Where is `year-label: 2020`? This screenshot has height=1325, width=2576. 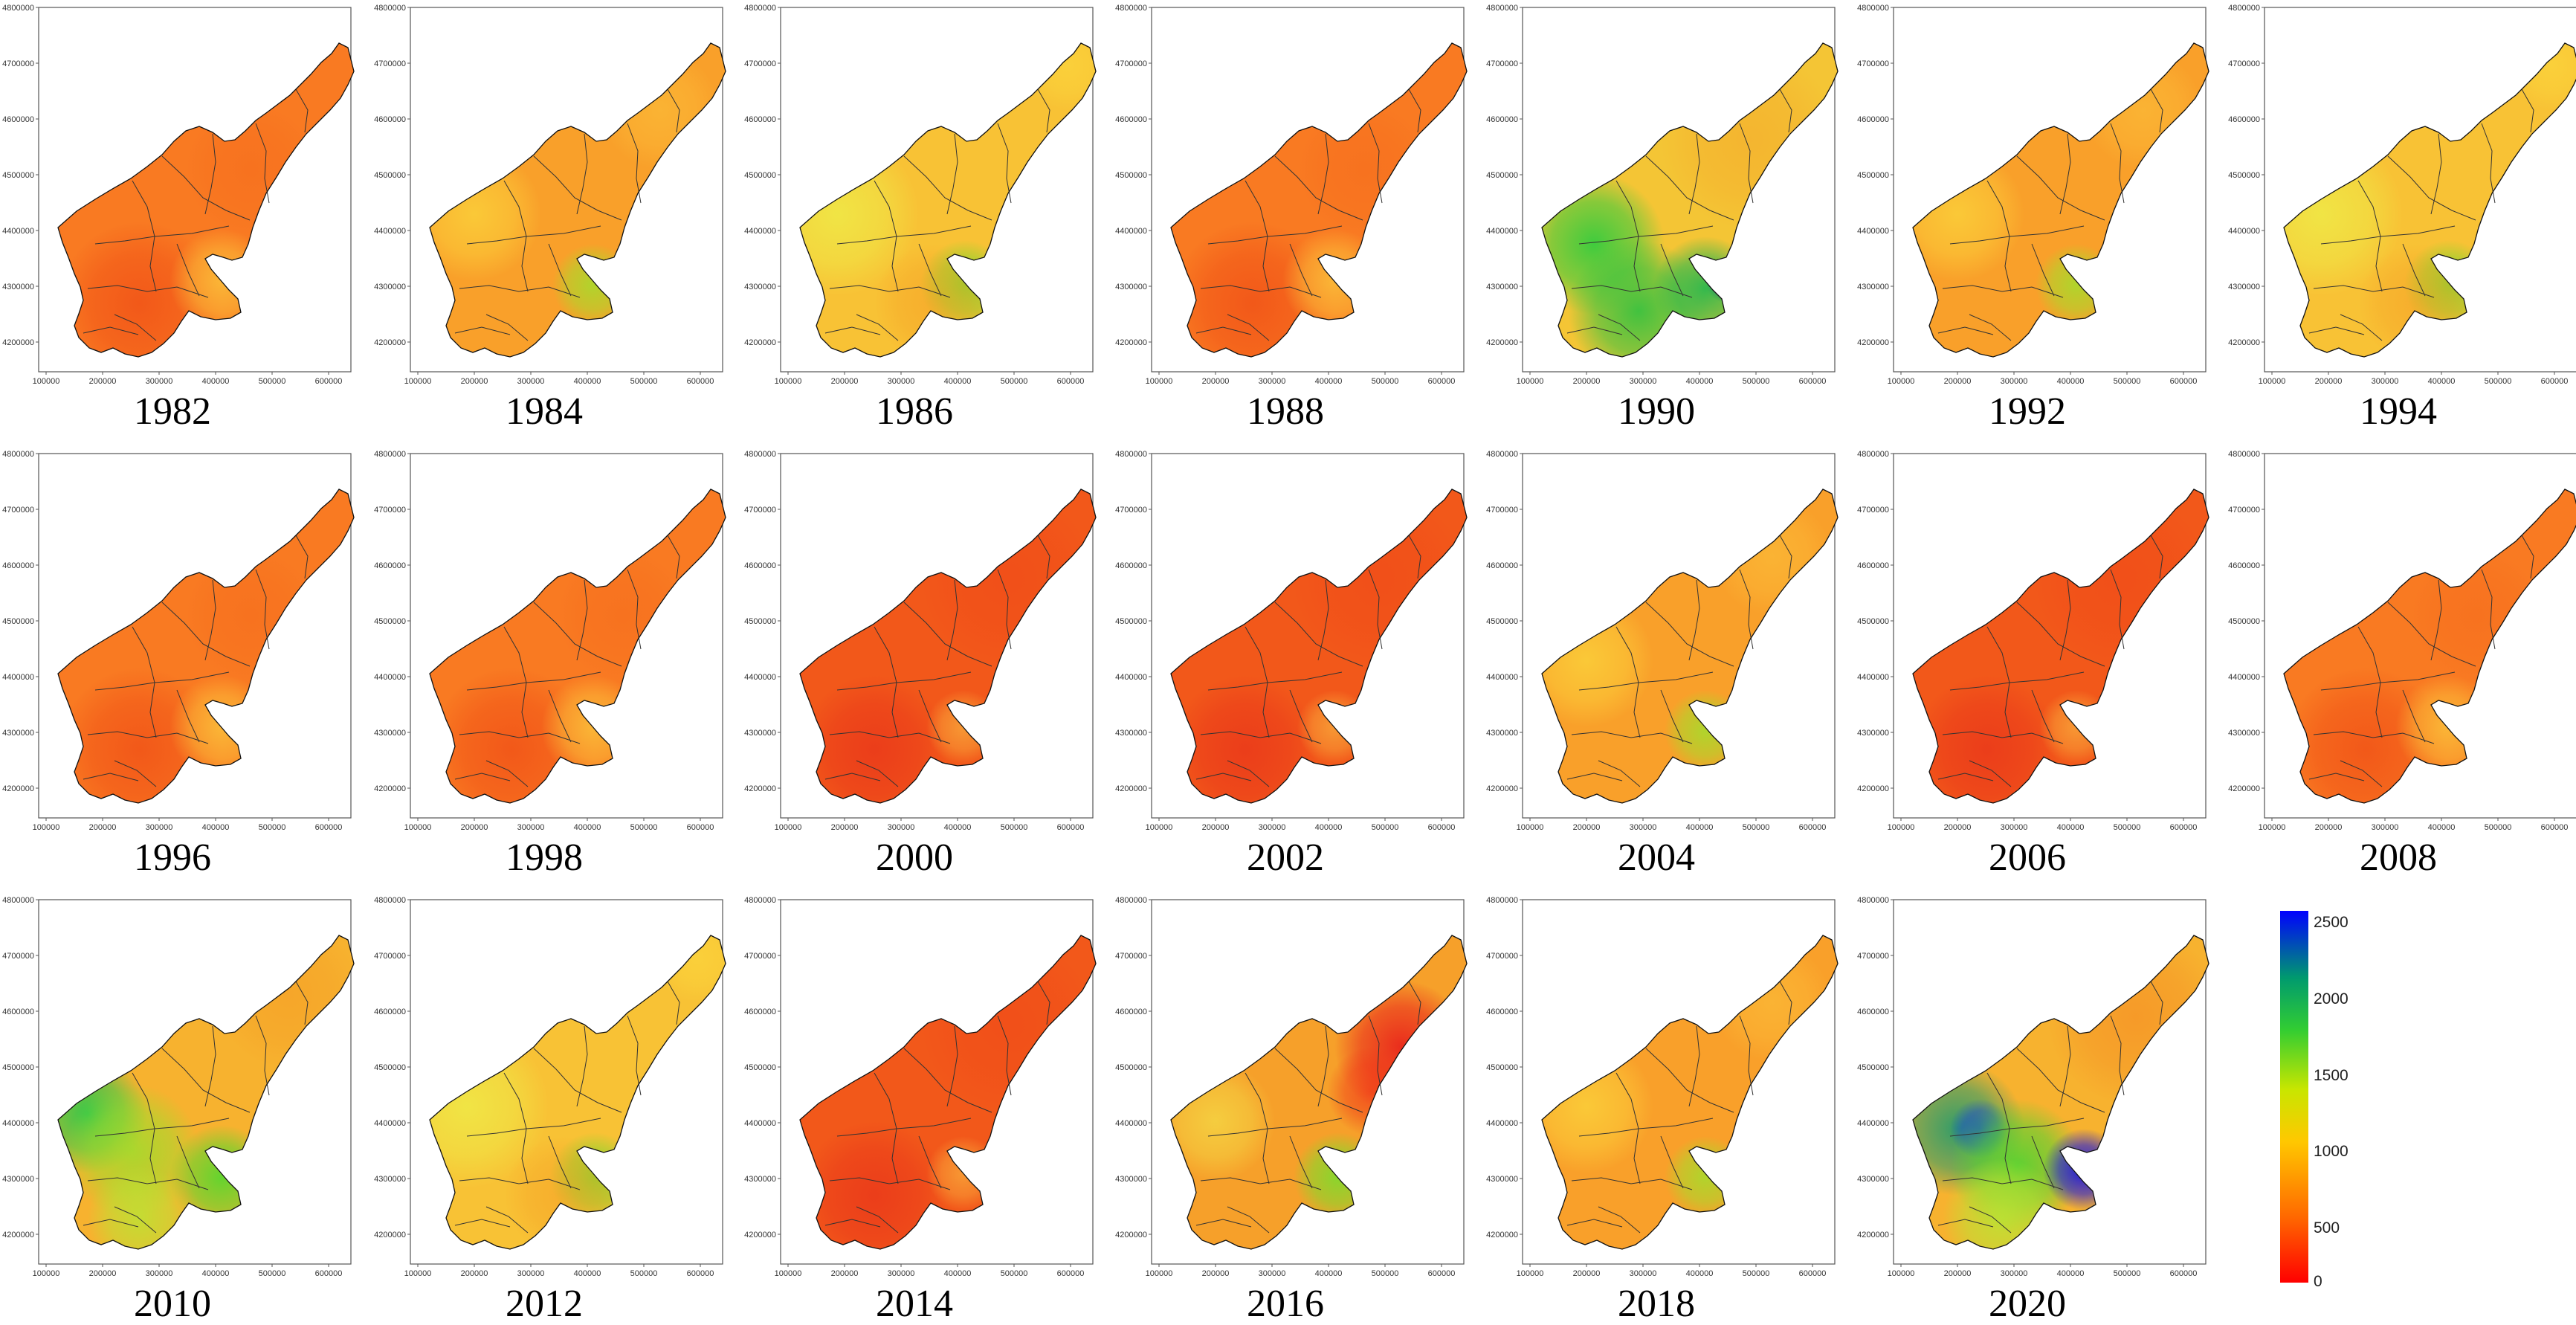 year-label: 2020 is located at coordinates (2027, 1304).